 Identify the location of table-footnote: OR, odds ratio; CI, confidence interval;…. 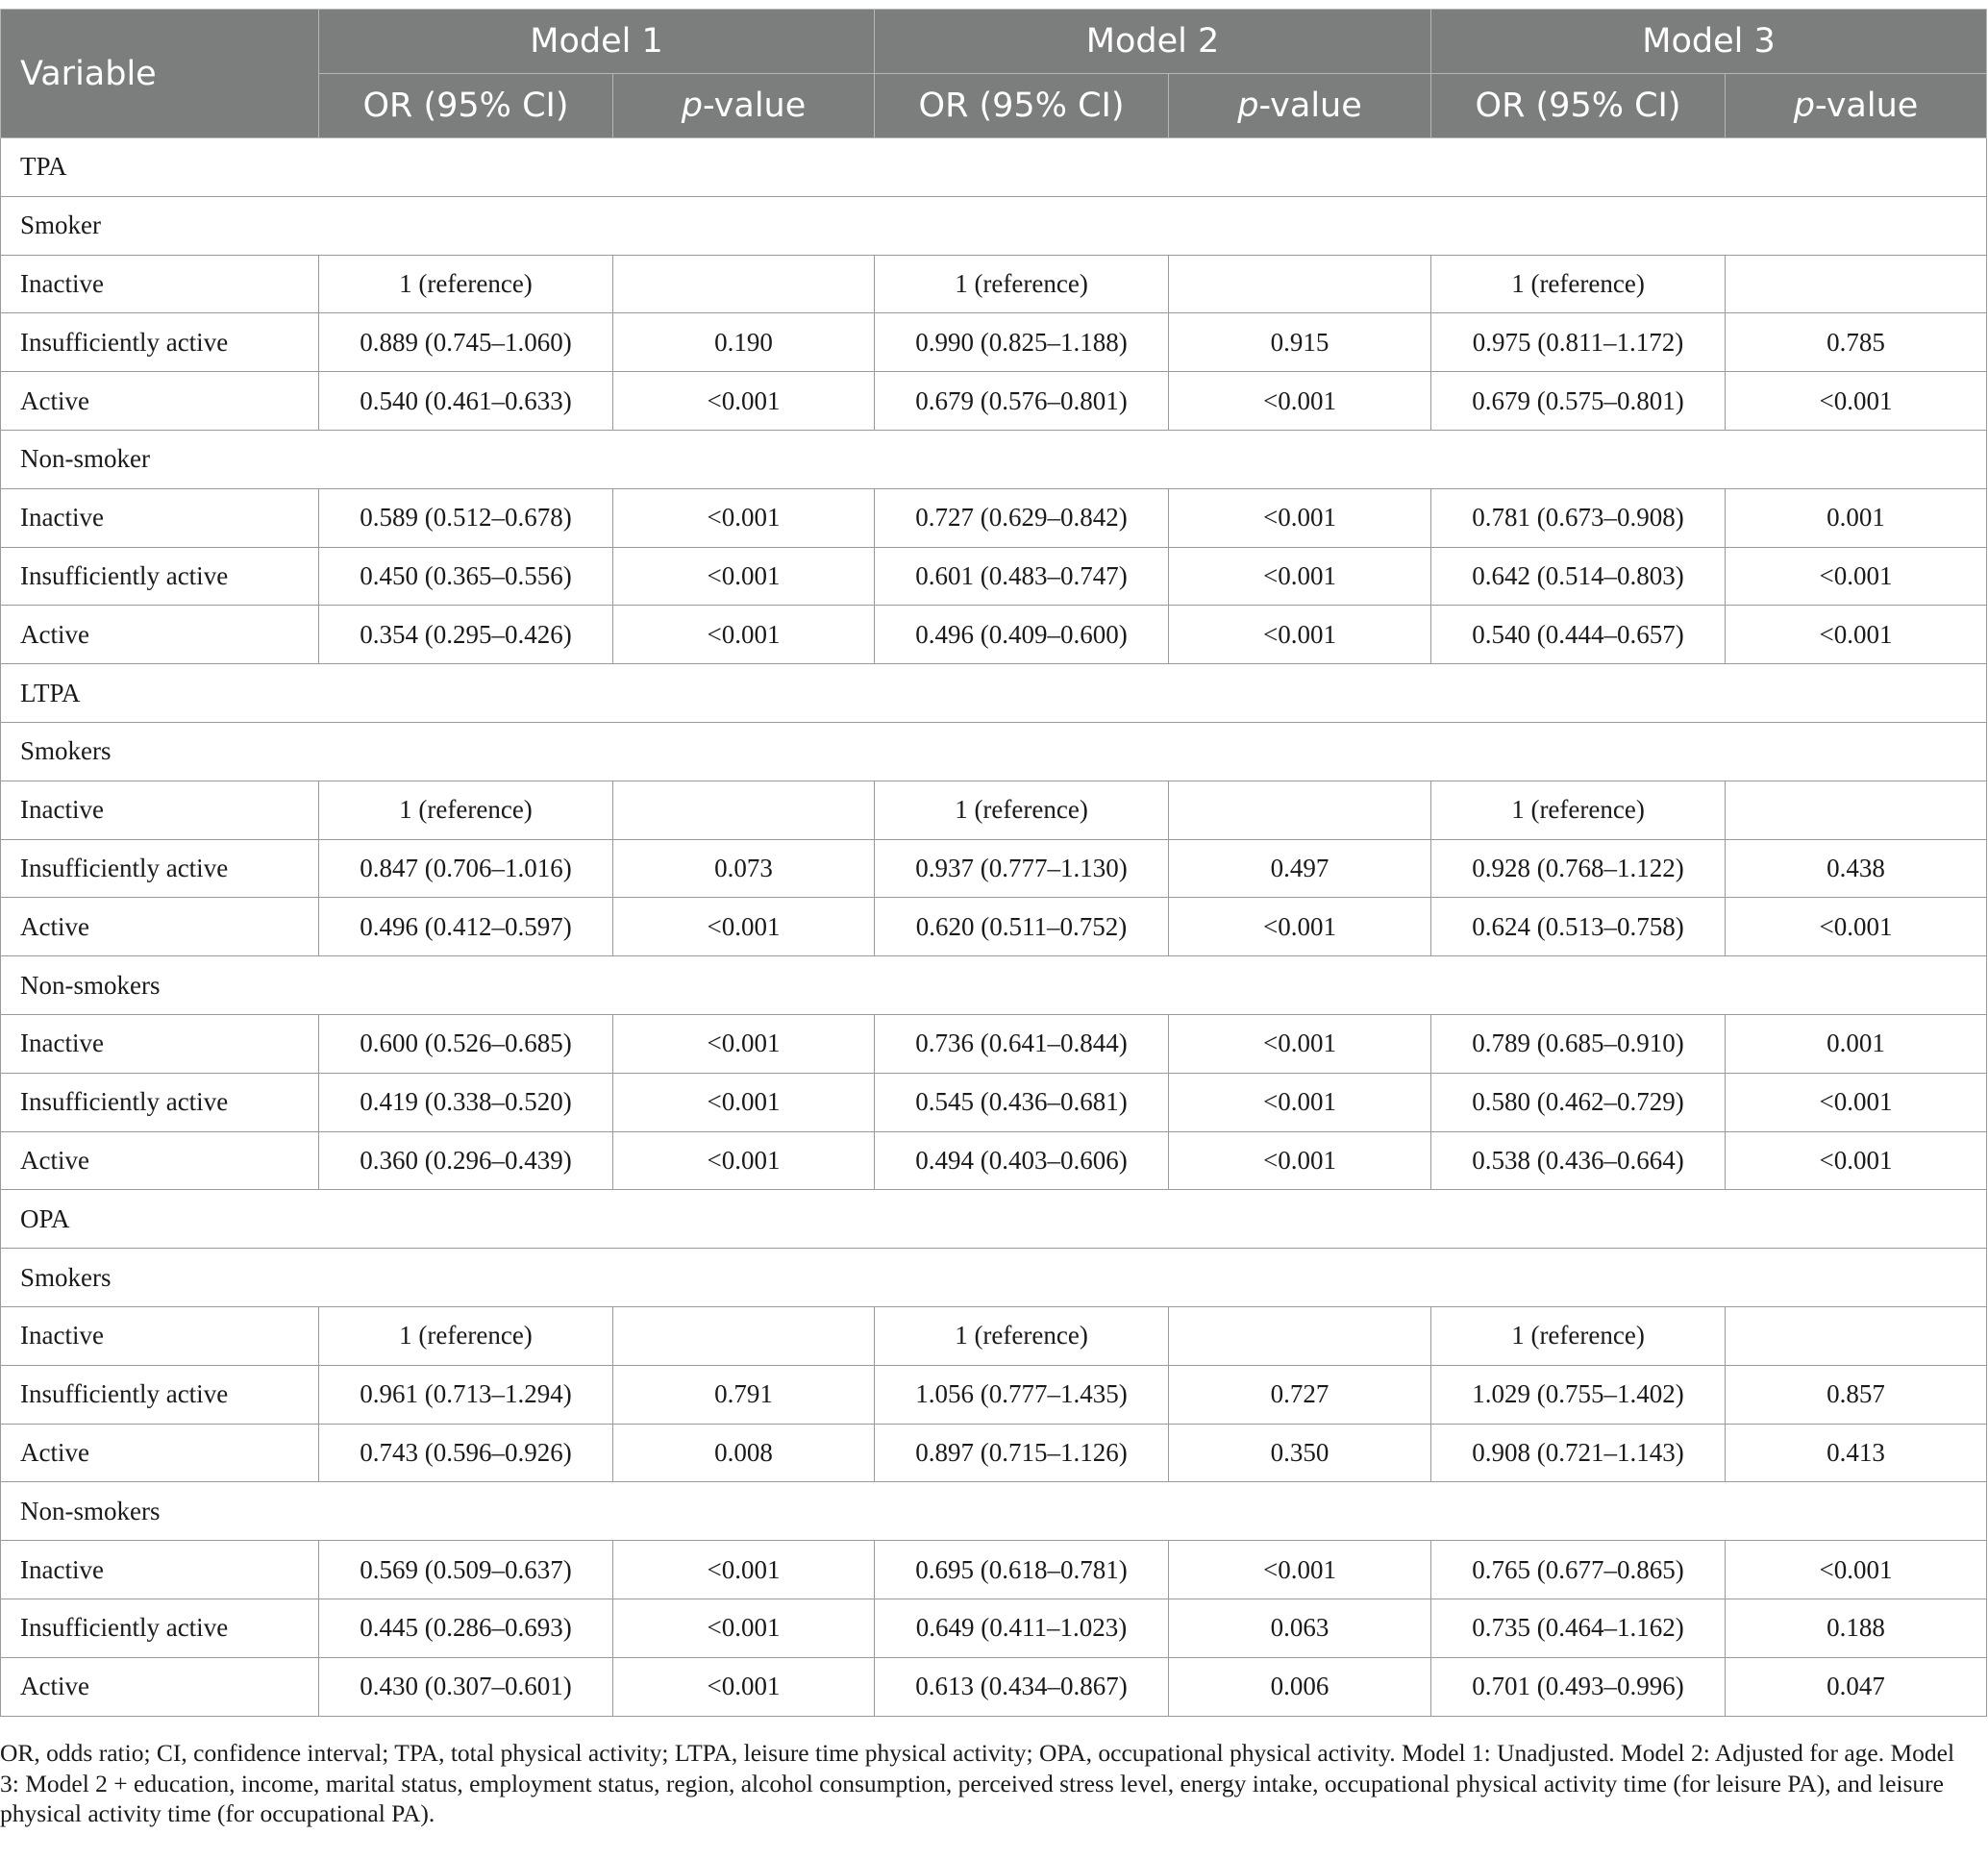
(978, 1783).